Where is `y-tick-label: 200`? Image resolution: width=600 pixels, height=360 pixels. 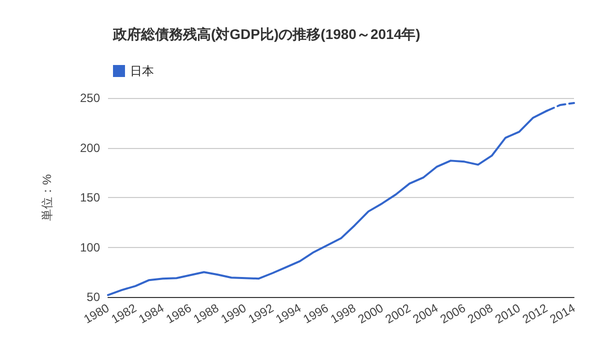 y-tick-label: 200 is located at coordinates (90, 147).